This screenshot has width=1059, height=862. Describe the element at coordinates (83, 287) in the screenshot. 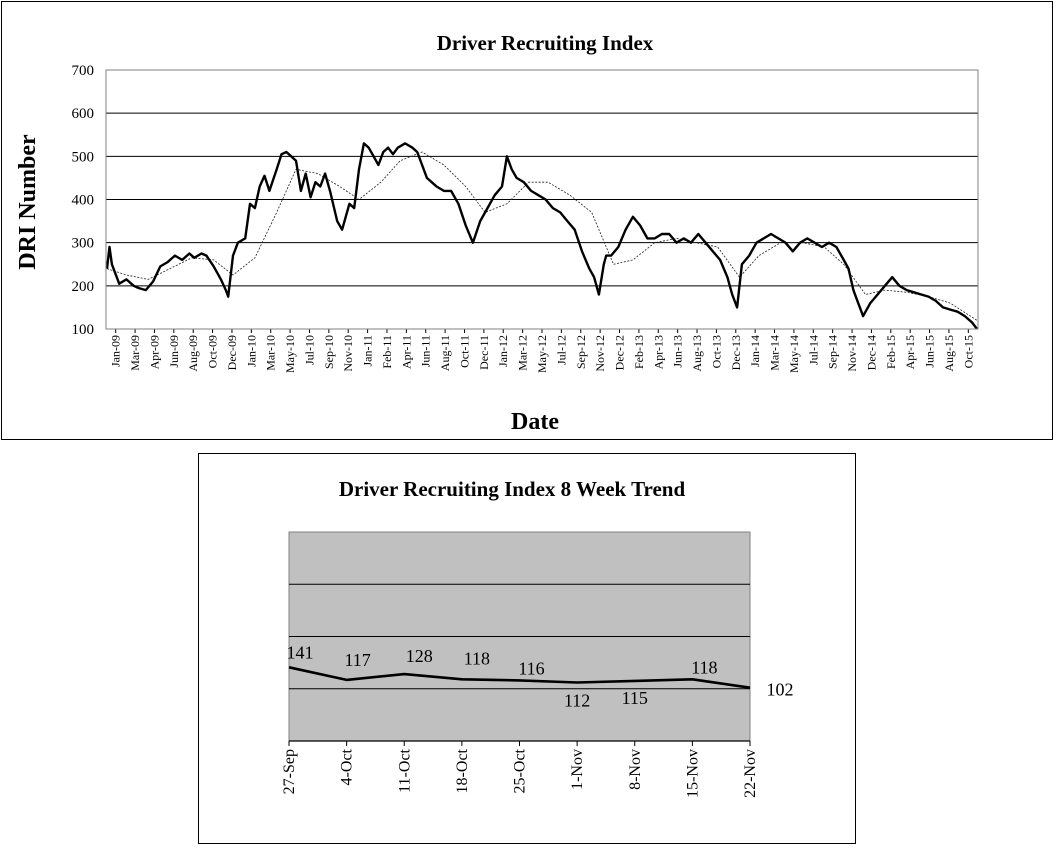

I see `y-tick-label: 200` at that location.